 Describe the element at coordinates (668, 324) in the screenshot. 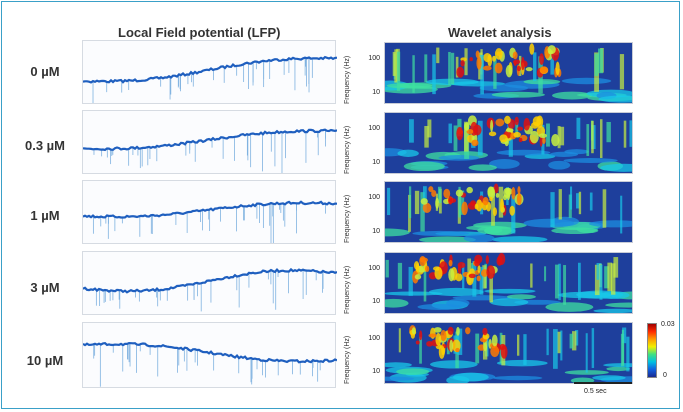

I see `colorbar-max-label: 0.03` at that location.